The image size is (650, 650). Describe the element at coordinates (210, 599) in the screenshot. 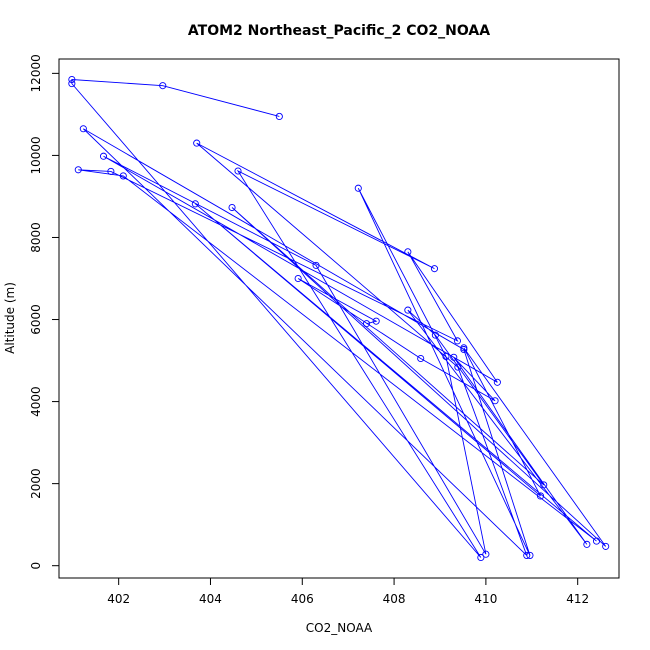

I see `x-tick-label: 404` at that location.